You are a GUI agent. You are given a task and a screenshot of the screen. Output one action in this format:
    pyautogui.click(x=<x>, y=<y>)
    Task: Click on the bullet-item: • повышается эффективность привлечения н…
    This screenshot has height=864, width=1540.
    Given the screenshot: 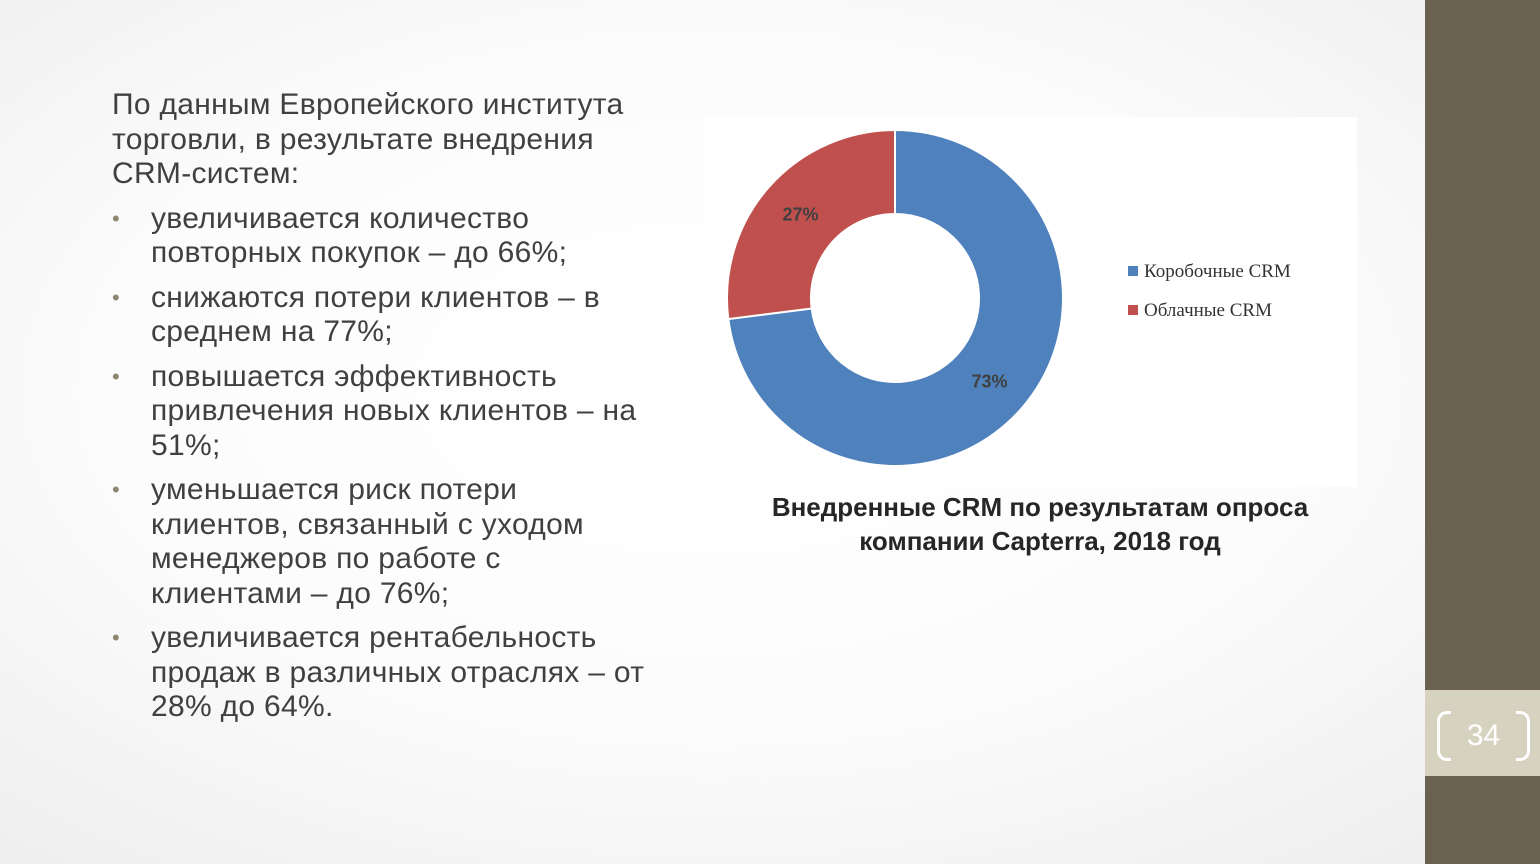 What is the action you would take?
    pyautogui.click(x=382, y=412)
    